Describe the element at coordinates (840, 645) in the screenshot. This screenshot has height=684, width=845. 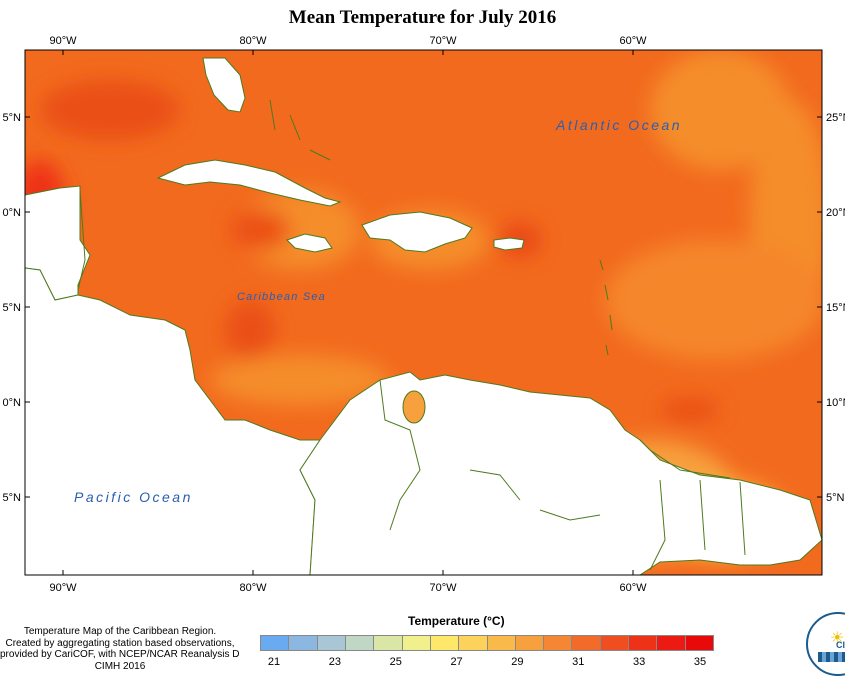
I see `logo-text: CIMH` at that location.